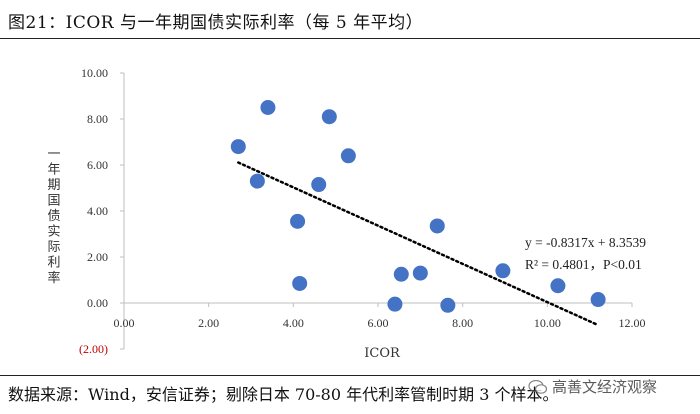 The width and height of the screenshot is (700, 414). Describe the element at coordinates (97, 257) in the screenshot. I see `y-tick-label: 2.00` at that location.